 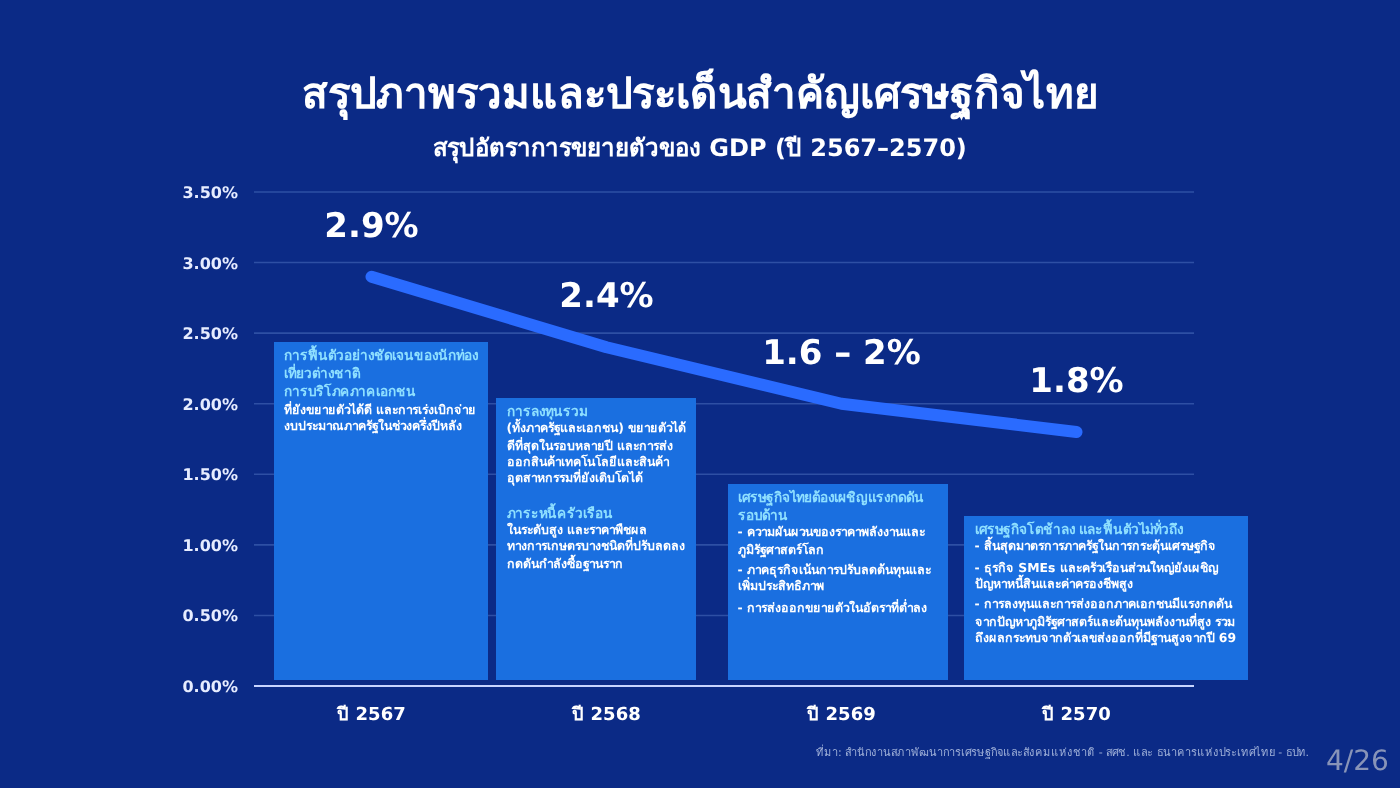 What do you see at coordinates (210, 193) in the screenshot?
I see `y-tick-label: 3.50%` at bounding box center [210, 193].